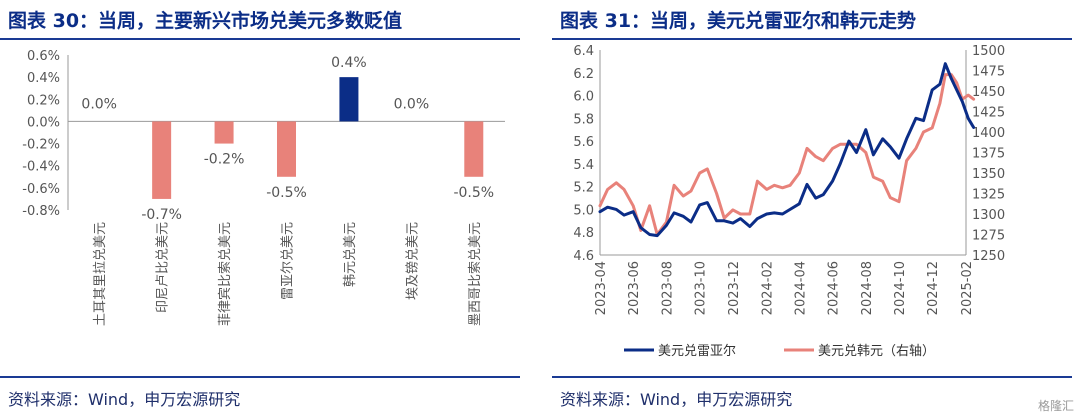 The width and height of the screenshot is (1080, 418). I want to click on x-tick-label: 2023-12, so click(734, 288).